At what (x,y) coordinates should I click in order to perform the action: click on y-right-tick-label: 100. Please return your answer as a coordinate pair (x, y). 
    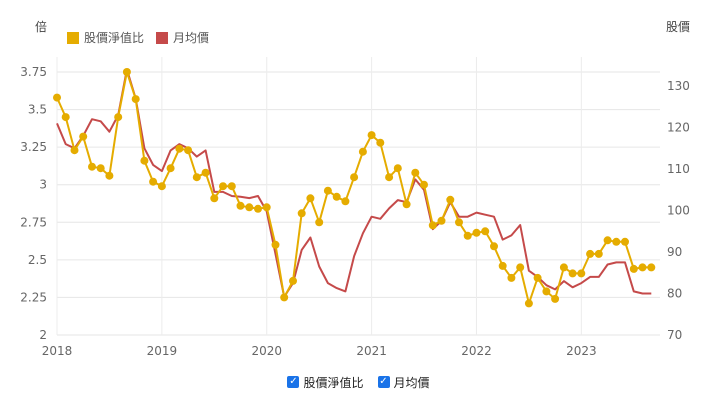
    Looking at the image, I should click on (678, 211).